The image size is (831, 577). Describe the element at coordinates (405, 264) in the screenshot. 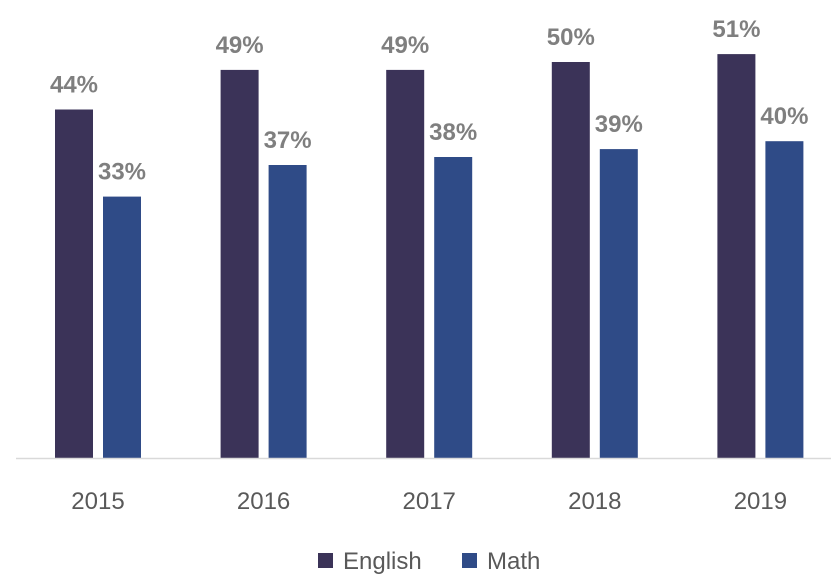

I see `bar-english-2017` at that location.